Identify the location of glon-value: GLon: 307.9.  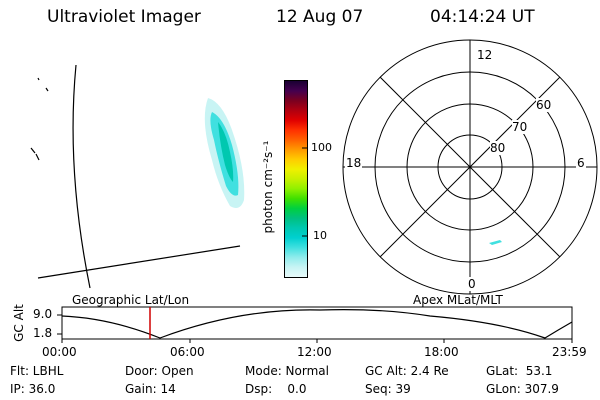
(522, 389).